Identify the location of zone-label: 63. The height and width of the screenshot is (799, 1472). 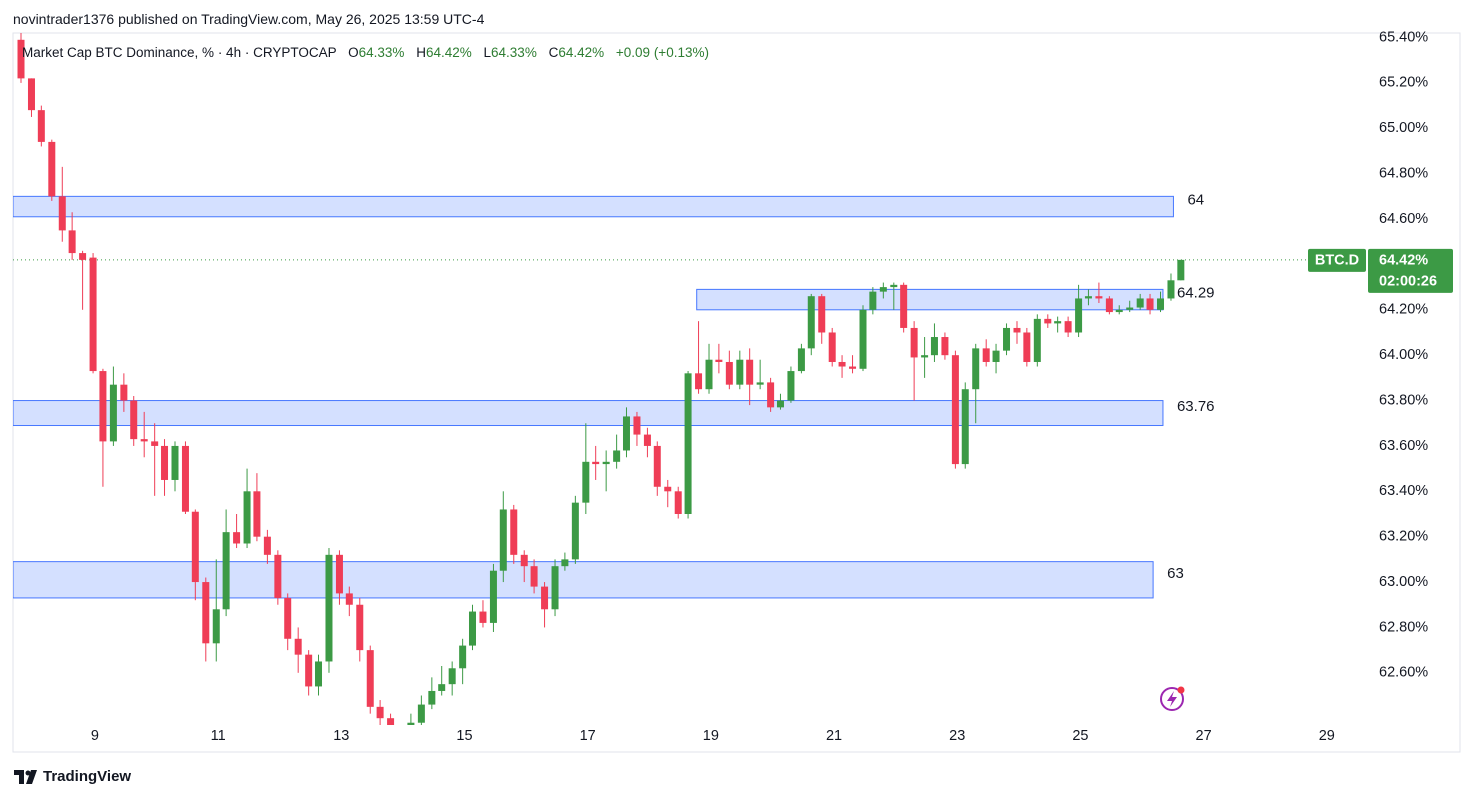
(1175, 573).